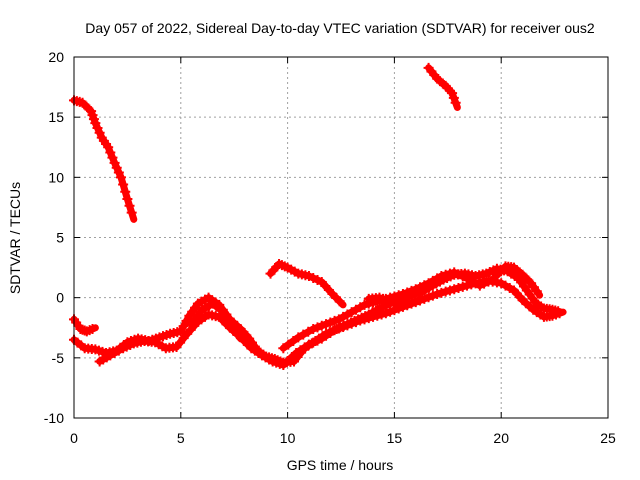 The width and height of the screenshot is (640, 480). What do you see at coordinates (74, 438) in the screenshot?
I see `x-tick-label: 0` at bounding box center [74, 438].